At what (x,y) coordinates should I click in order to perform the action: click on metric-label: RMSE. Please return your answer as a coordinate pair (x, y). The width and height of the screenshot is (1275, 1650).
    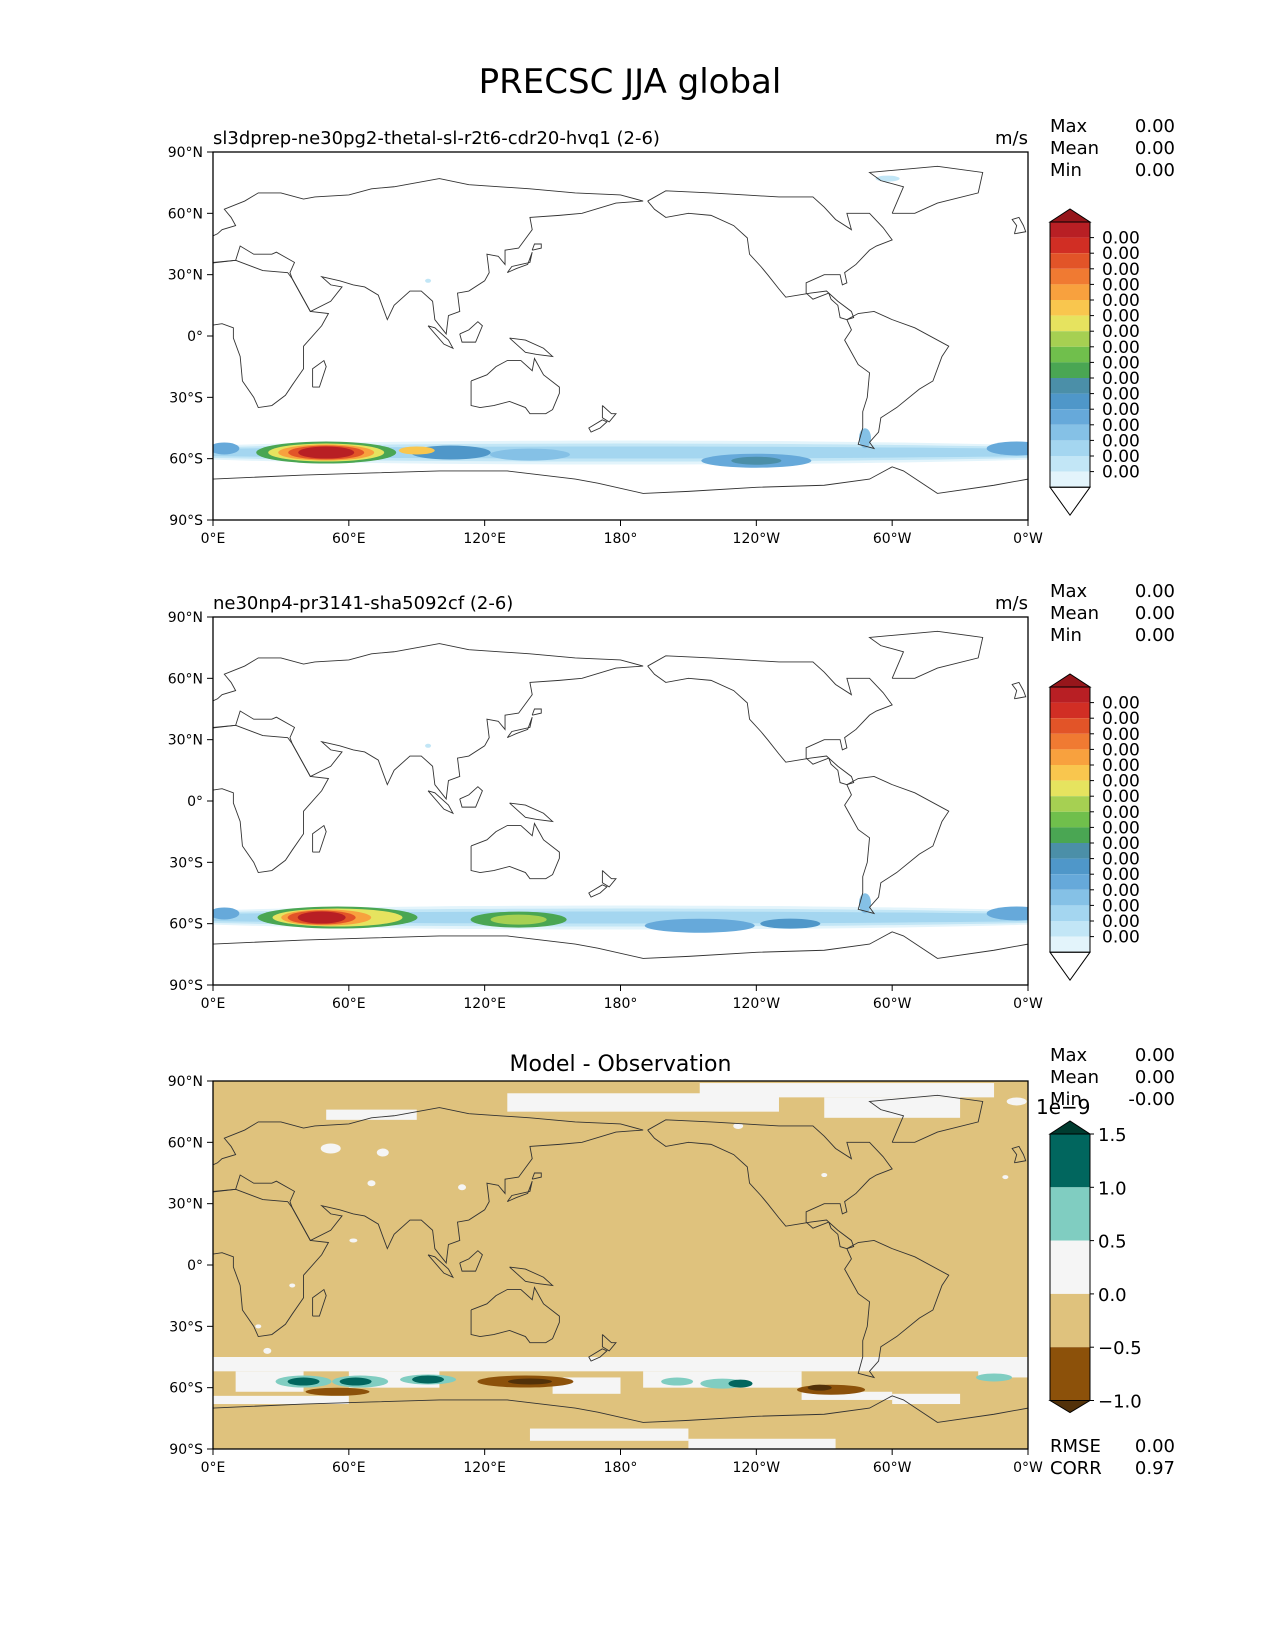
    Looking at the image, I should click on (1075, 1446).